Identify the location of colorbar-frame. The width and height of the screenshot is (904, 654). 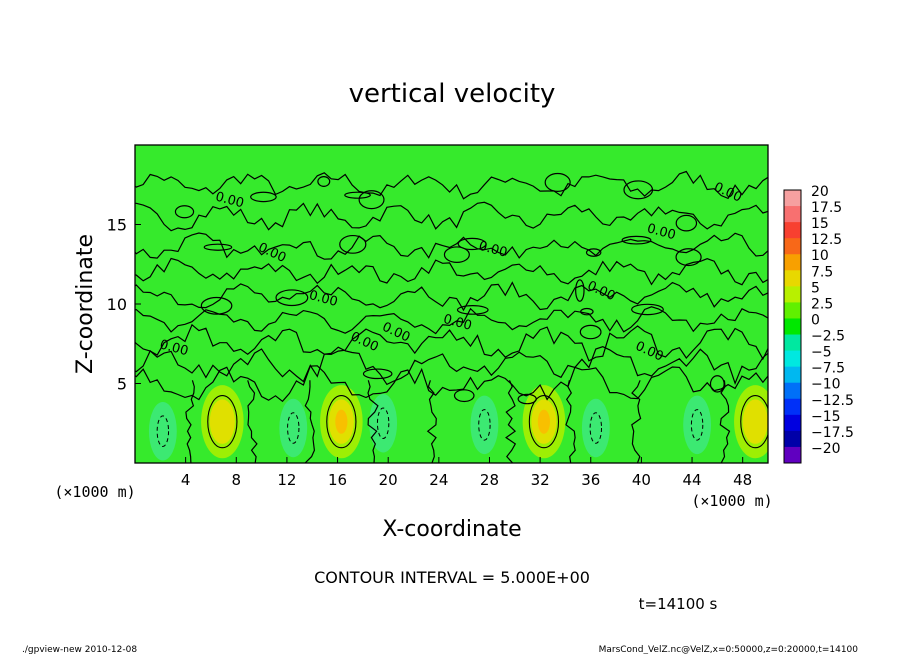
(792, 326).